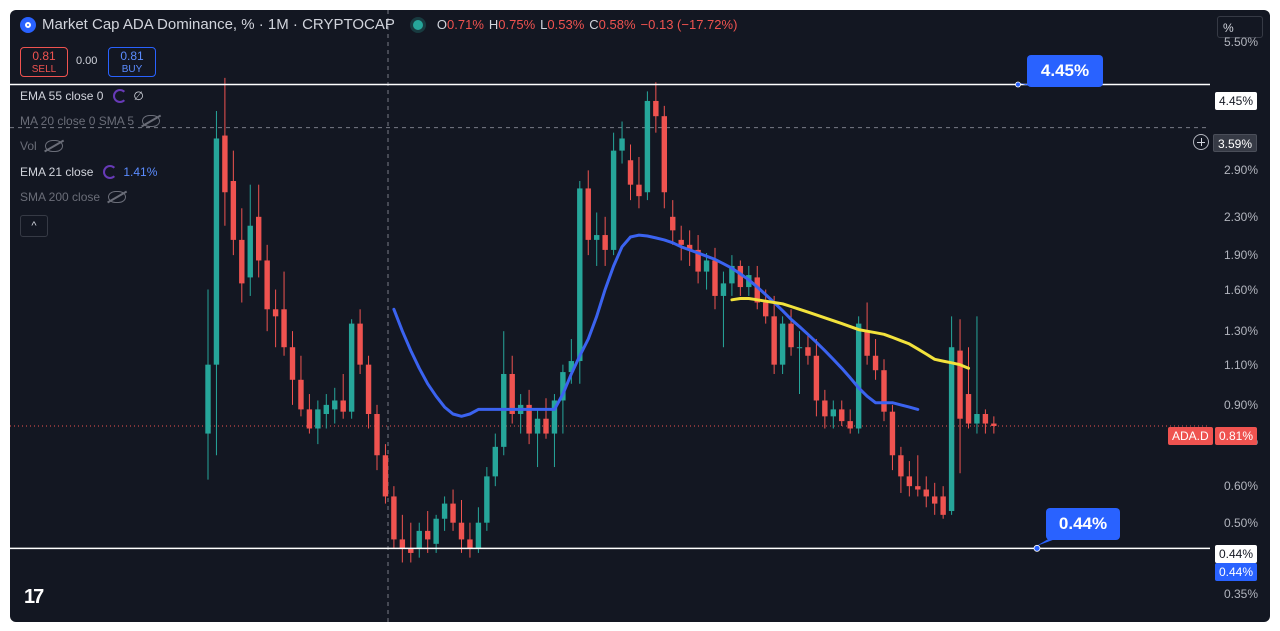  What do you see at coordinates (82, 96) in the screenshot?
I see `legend-ema55: EMA 55 close 0 ∅` at bounding box center [82, 96].